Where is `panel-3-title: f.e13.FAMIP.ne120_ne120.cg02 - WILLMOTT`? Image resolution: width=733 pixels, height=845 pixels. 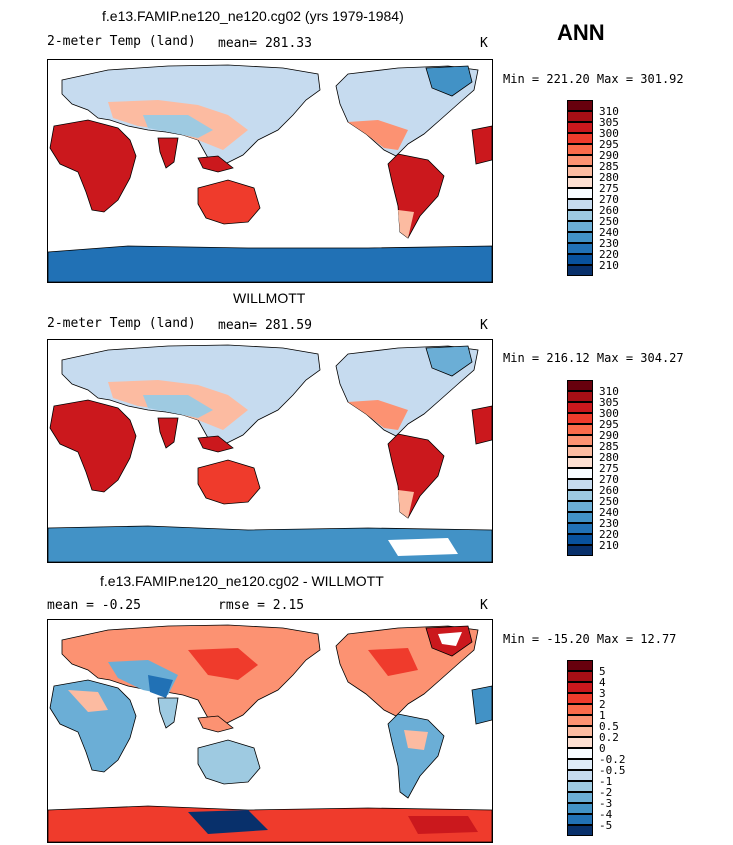
panel-3-title: f.e13.FAMIP.ne120_ne120.cg02 - WILLMOTT is located at coordinates (242, 581).